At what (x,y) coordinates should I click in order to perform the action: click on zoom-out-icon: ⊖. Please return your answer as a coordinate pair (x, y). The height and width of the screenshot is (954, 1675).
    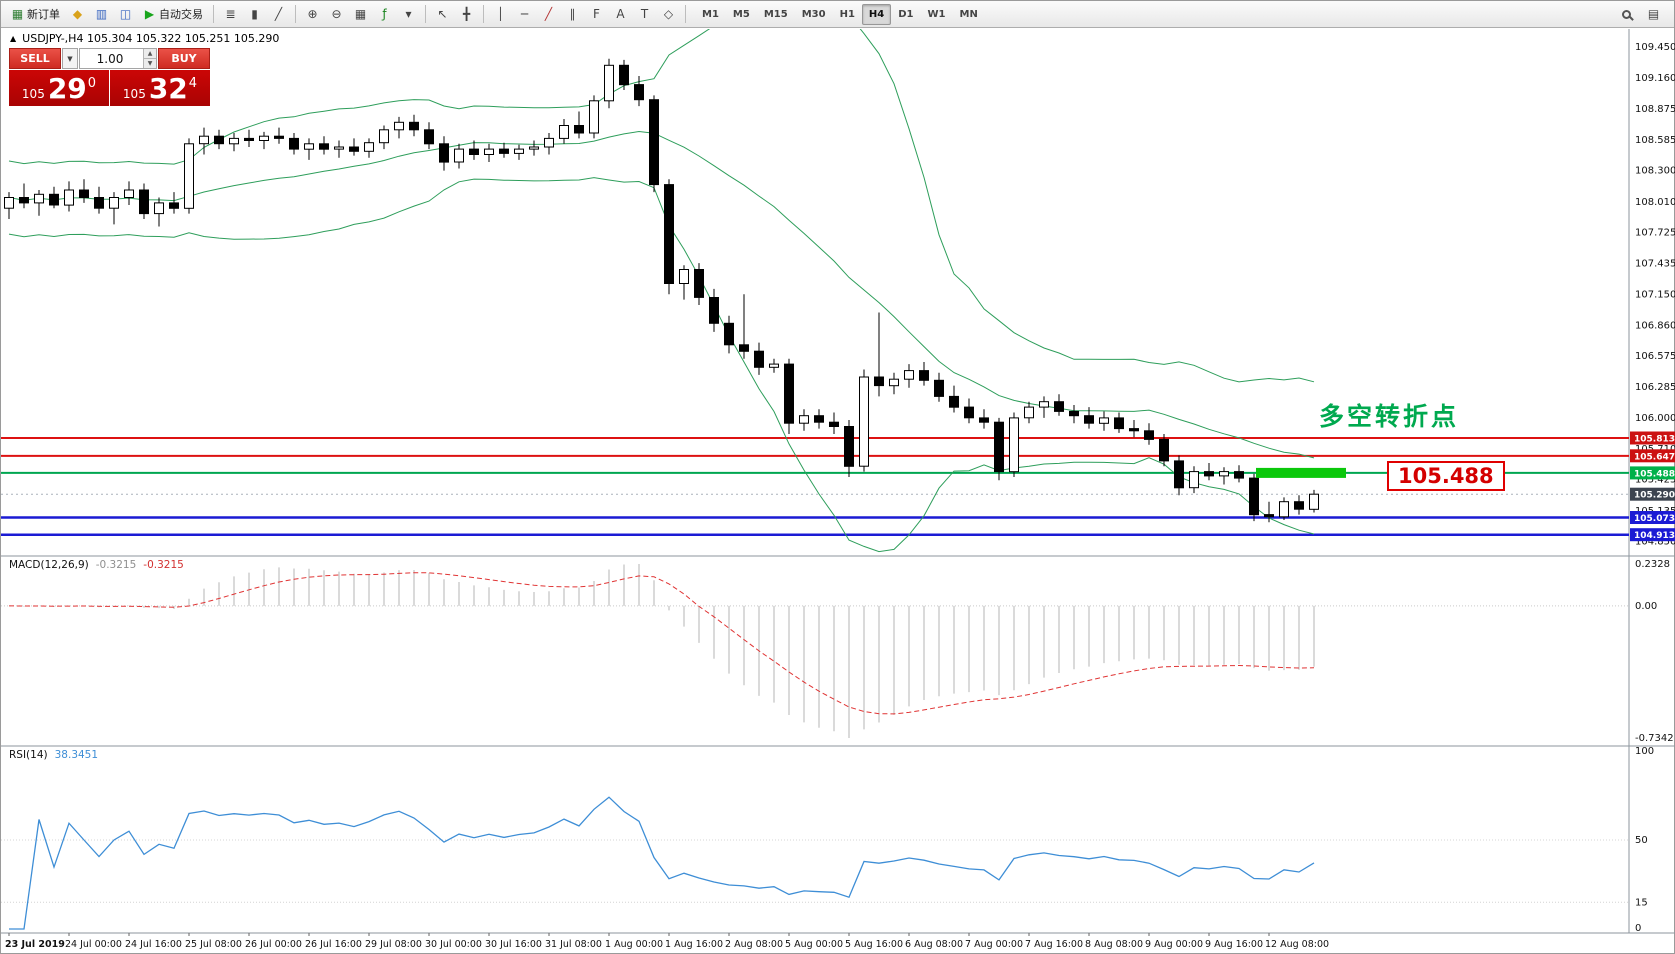
    Looking at the image, I should click on (336, 14).